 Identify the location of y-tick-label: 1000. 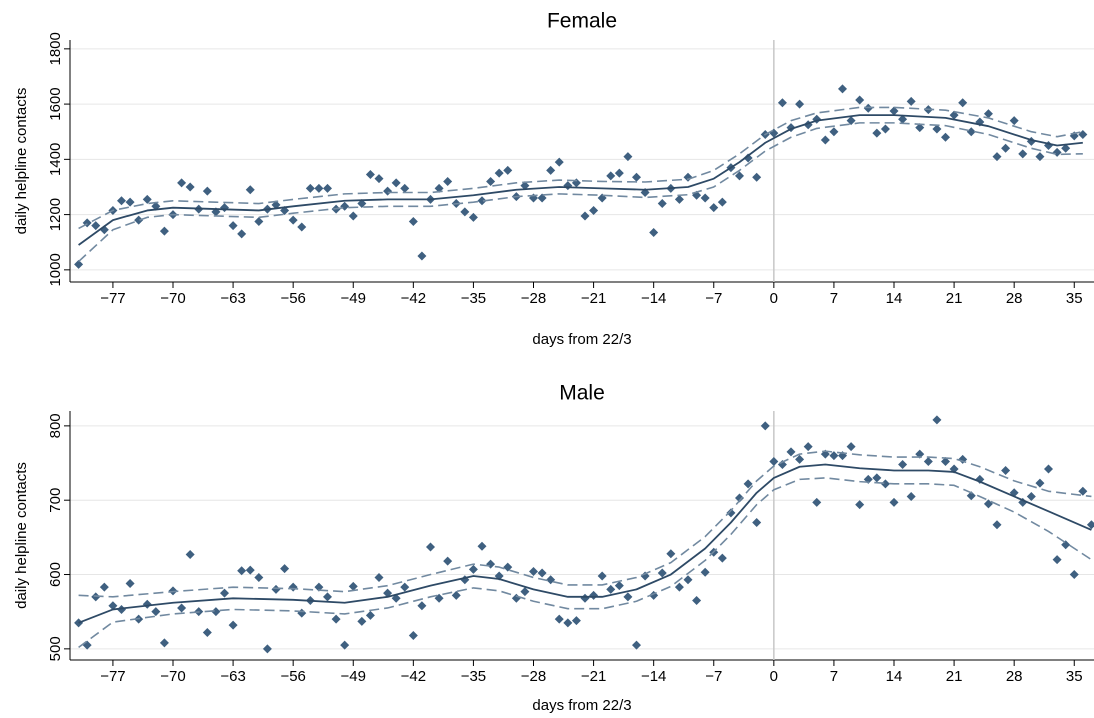
(55, 269).